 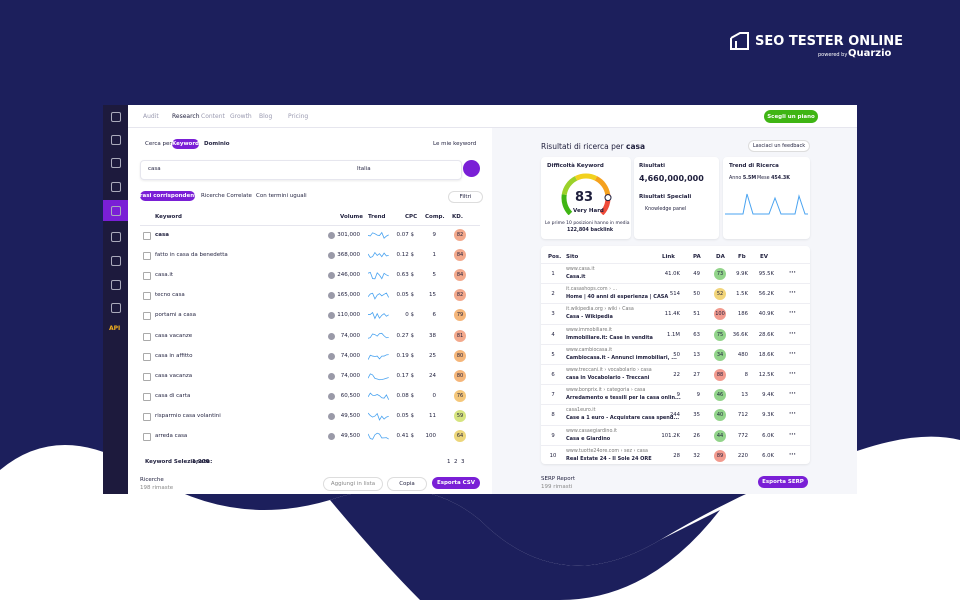 What do you see at coordinates (174, 335) in the screenshot?
I see `keyword: casa vacanze` at bounding box center [174, 335].